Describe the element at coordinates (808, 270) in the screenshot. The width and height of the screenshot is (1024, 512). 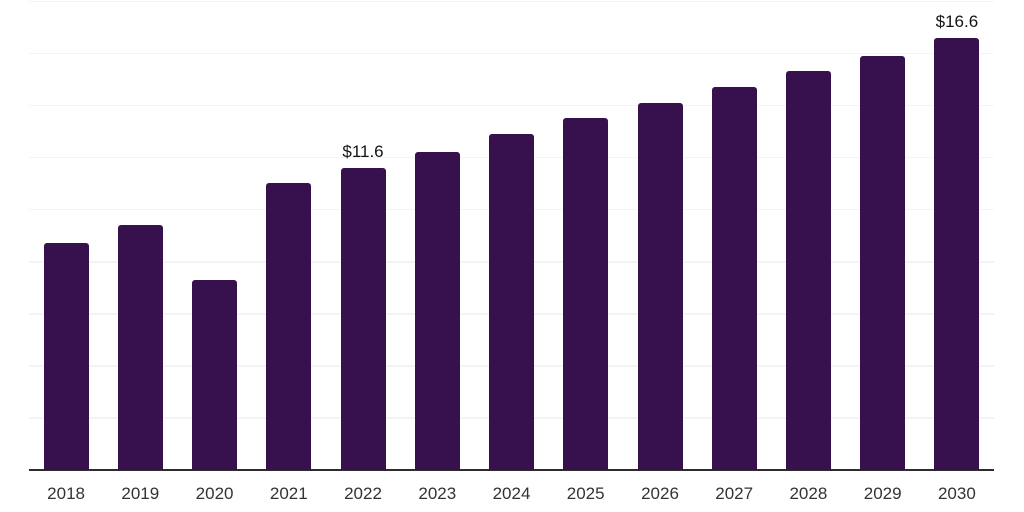
I see `bar-2028` at that location.